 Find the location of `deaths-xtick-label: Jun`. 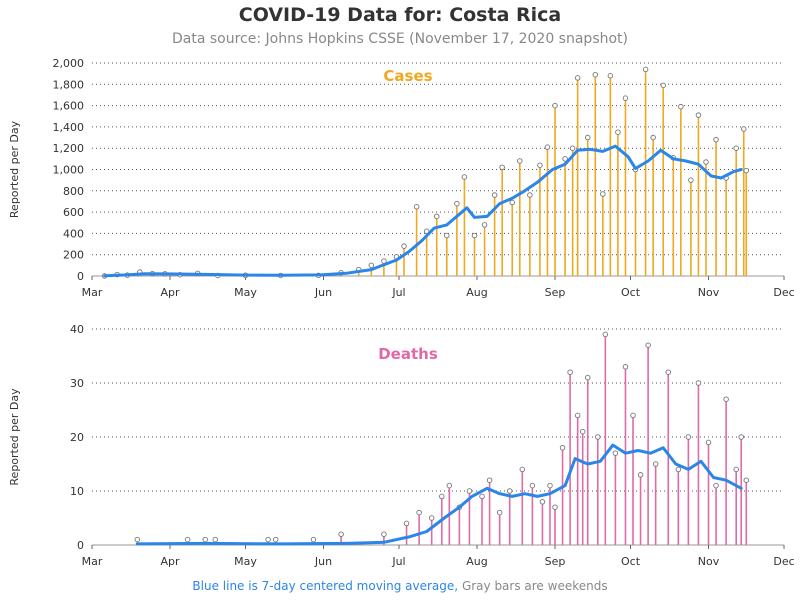

deaths-xtick-label: Jun is located at coordinates (323, 561).